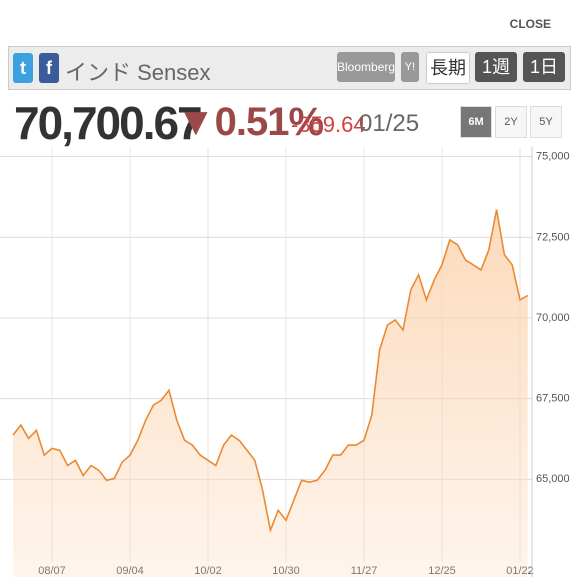 This screenshot has width=577, height=577. What do you see at coordinates (448, 68) in the screenshot?
I see `button: 長期` at bounding box center [448, 68].